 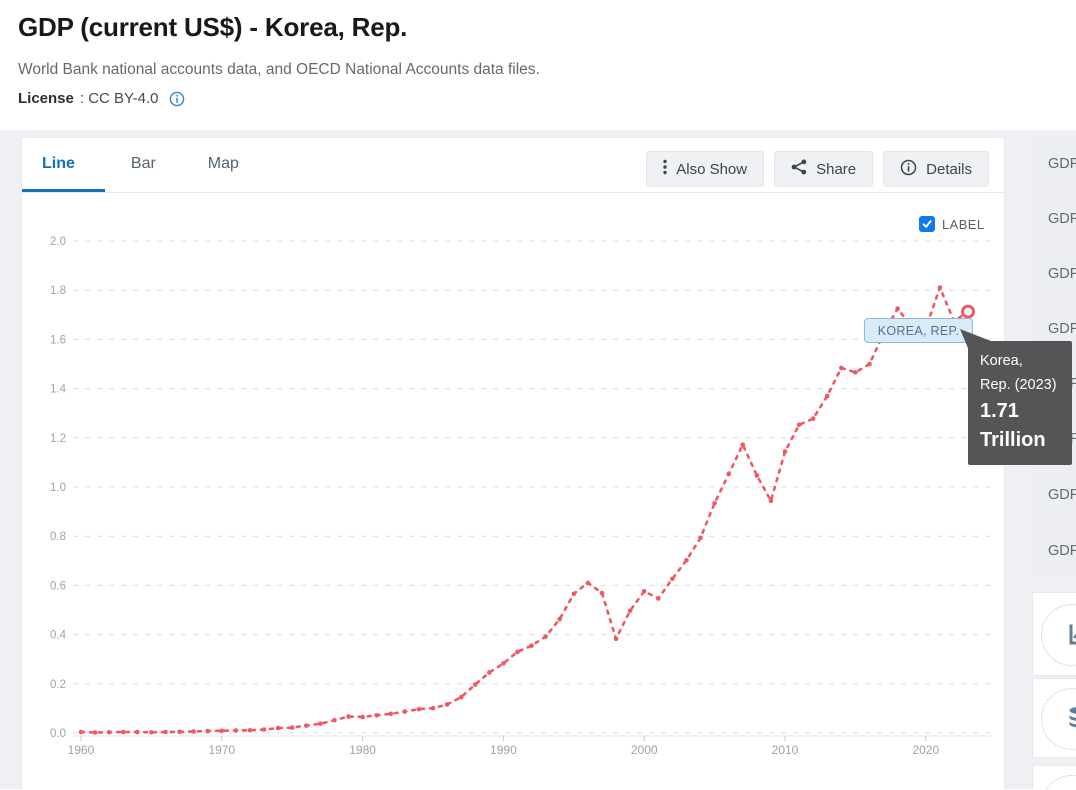 I want to click on share-icon, so click(x=799, y=169).